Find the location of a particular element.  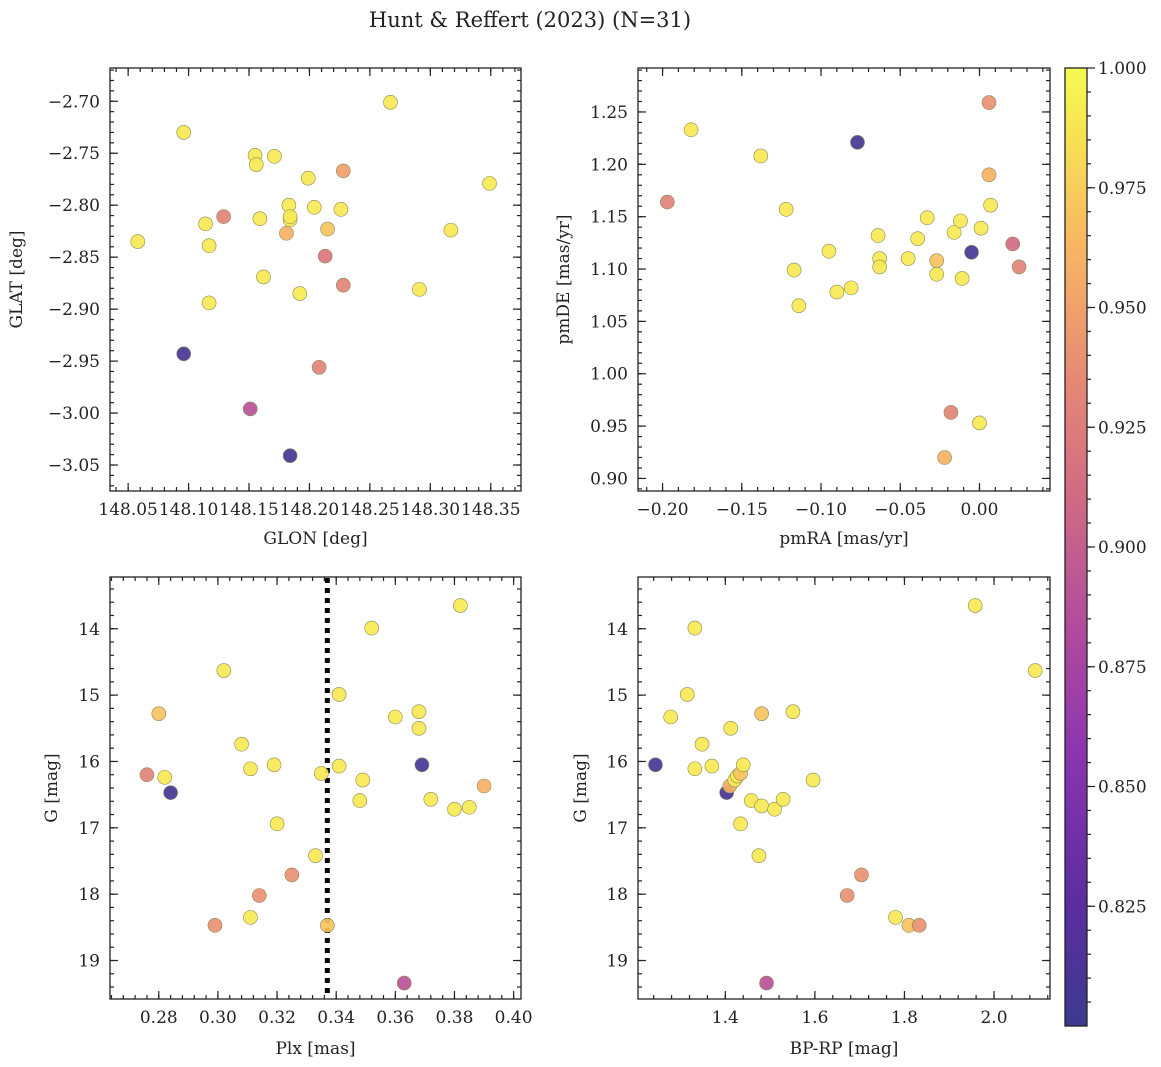

scatter-points is located at coordinates (845, 794).